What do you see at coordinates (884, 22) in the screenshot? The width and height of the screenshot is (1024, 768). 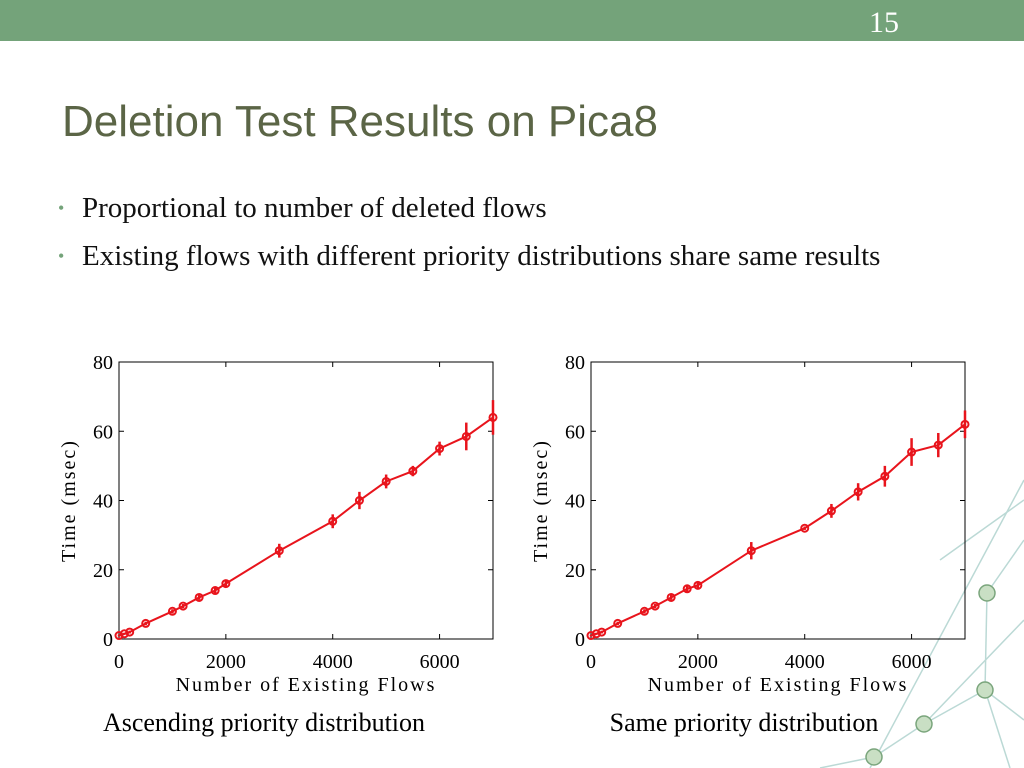 I see `slide-number: 15` at bounding box center [884, 22].